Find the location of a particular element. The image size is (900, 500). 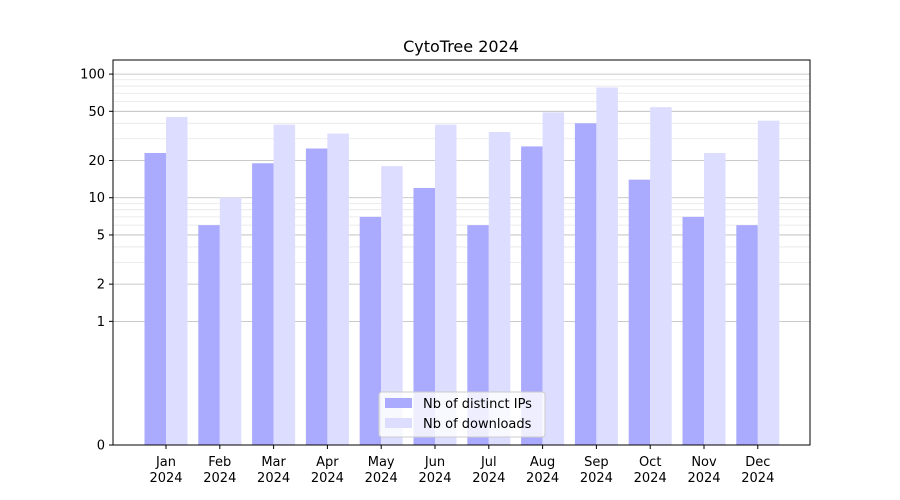

y-tick-label: 20 is located at coordinates (96, 161).